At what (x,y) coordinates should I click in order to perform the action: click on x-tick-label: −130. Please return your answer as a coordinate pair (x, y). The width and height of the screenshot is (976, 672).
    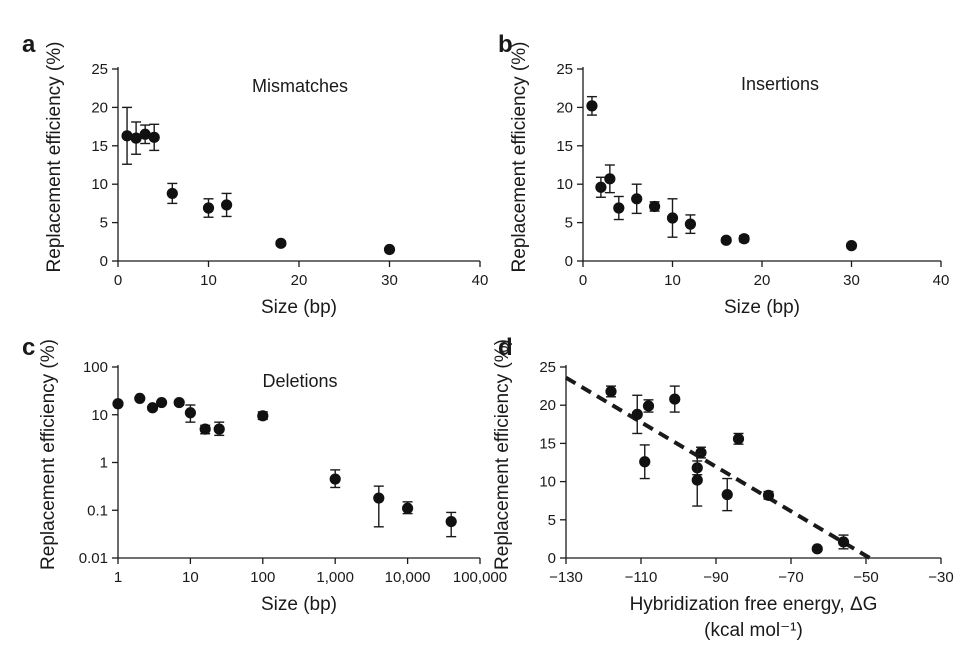
    Looking at the image, I should click on (566, 577).